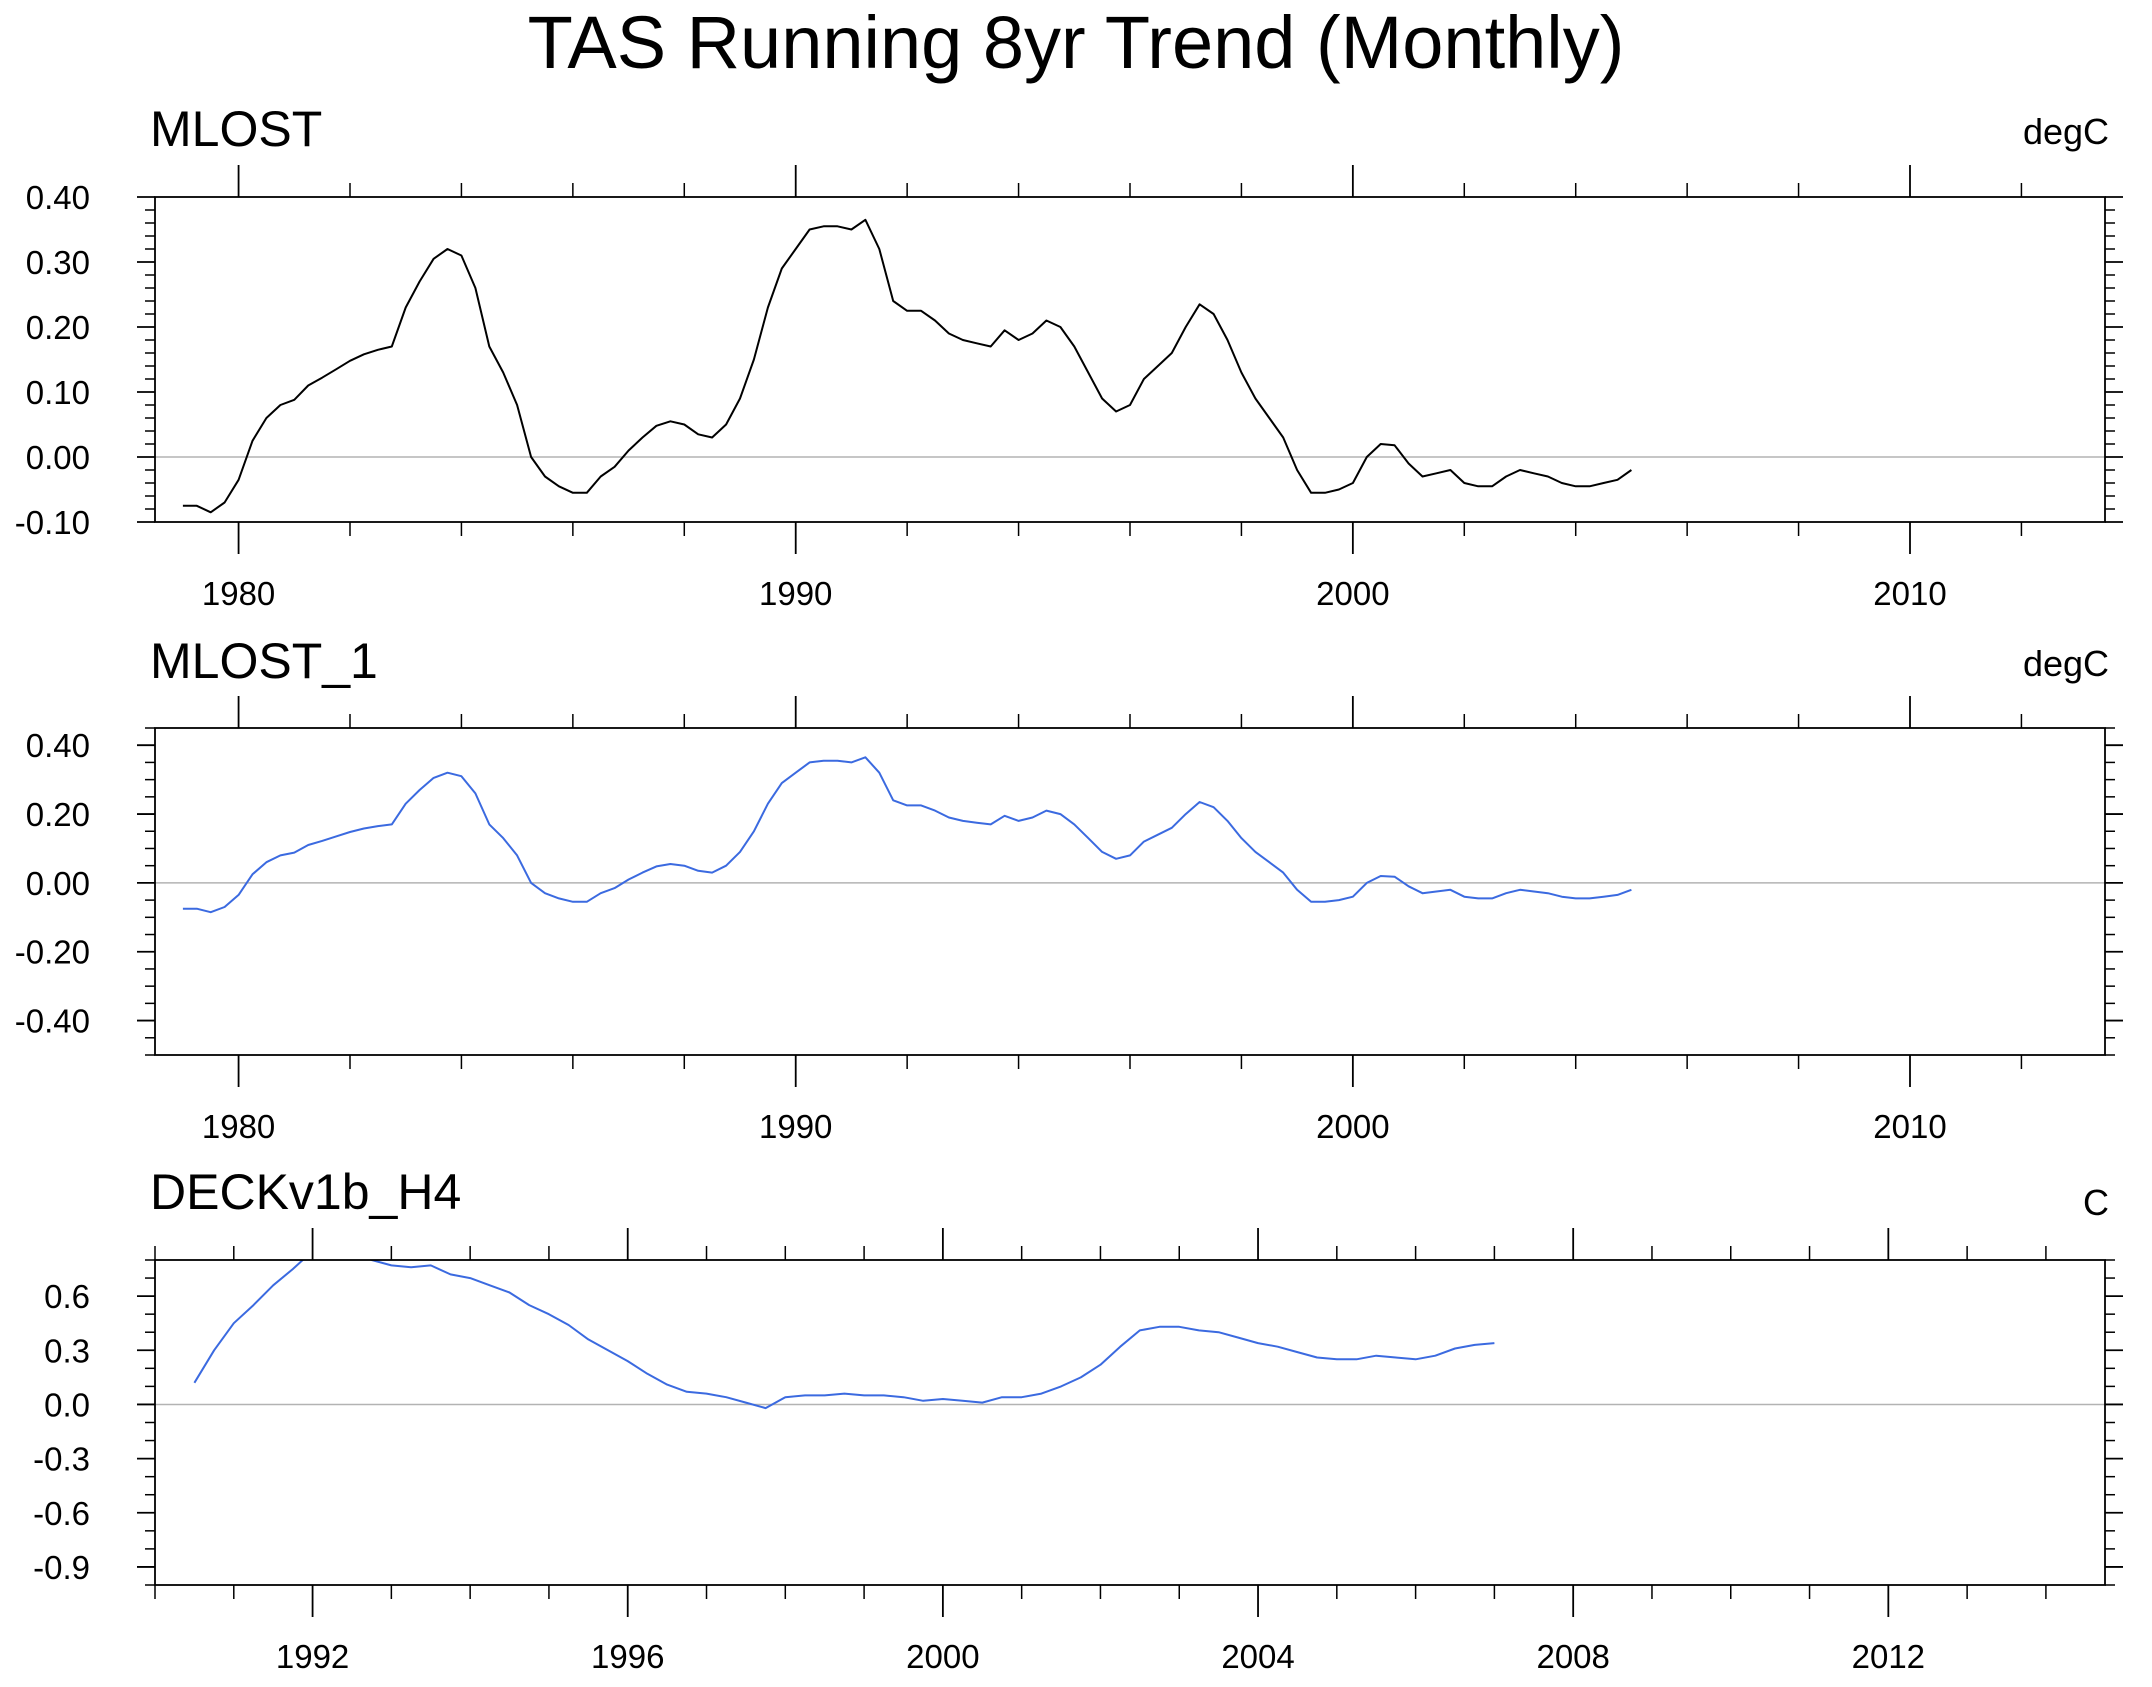 The height and width of the screenshot is (1687, 2152). Describe the element at coordinates (907, 366) in the screenshot. I see `series-line-mlost` at that location.